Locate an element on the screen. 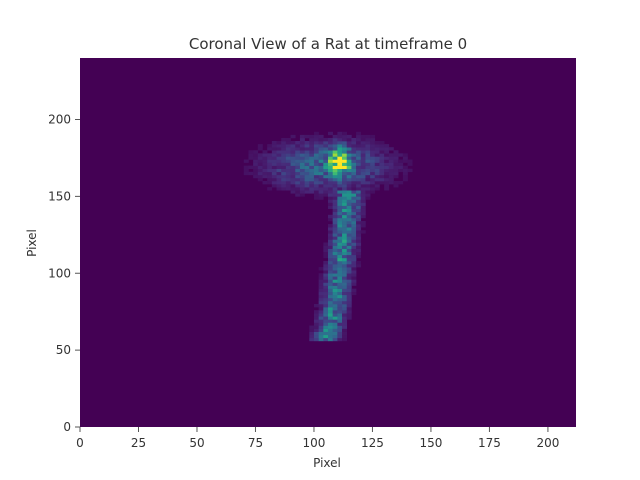 The height and width of the screenshot is (480, 640). x-tick-label: 100 is located at coordinates (314, 443).